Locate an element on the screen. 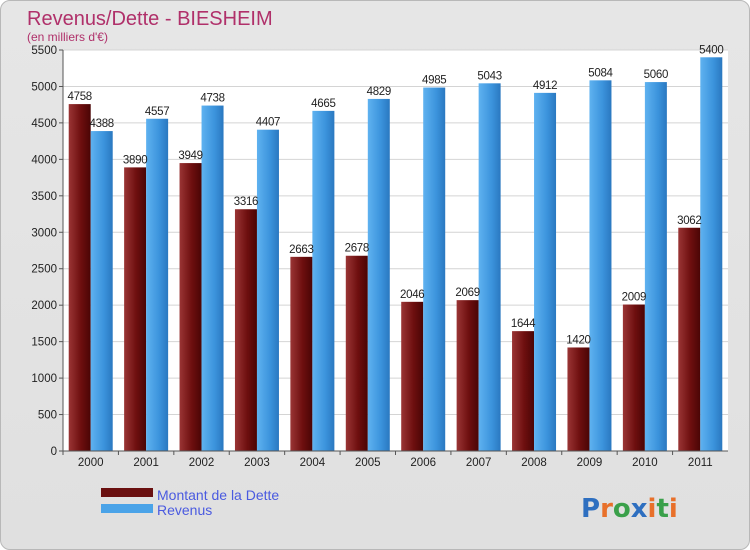 The width and height of the screenshot is (750, 550). x-tick-label: 2011 is located at coordinates (700, 463).